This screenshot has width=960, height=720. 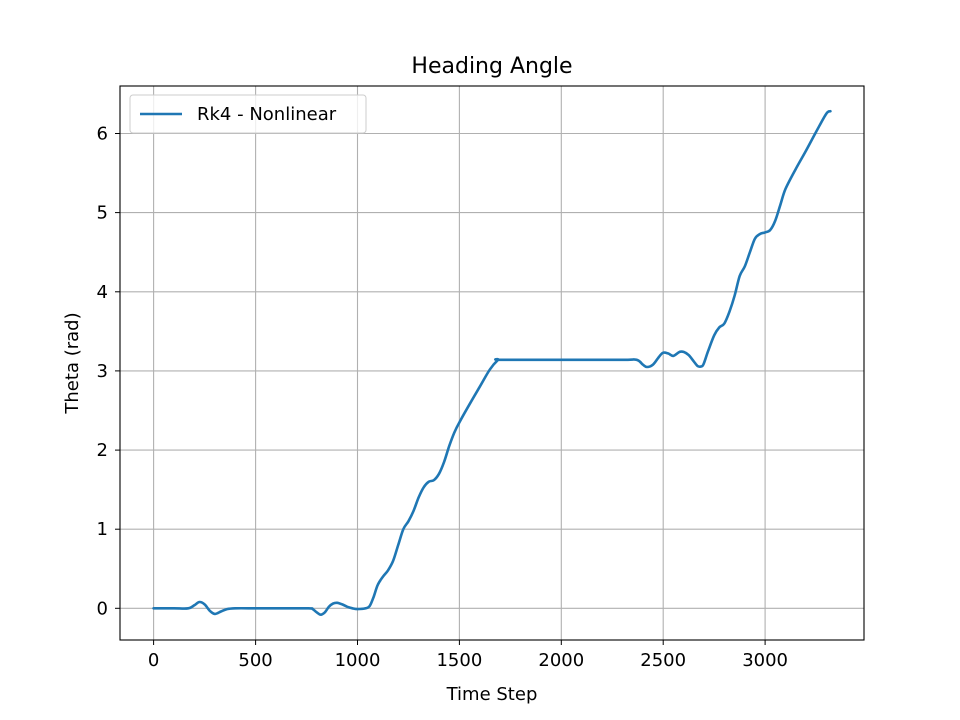 What do you see at coordinates (459, 660) in the screenshot?
I see `x-tick-label: 1500` at bounding box center [459, 660].